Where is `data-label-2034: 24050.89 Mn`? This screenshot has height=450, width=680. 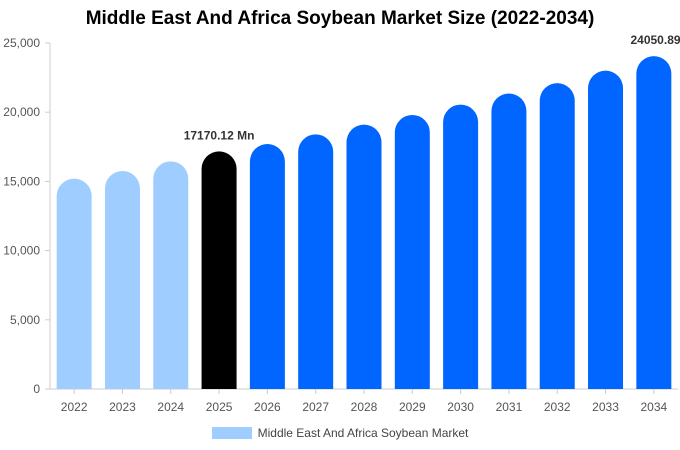
data-label-2034: 24050.89 Mn is located at coordinates (655, 40).